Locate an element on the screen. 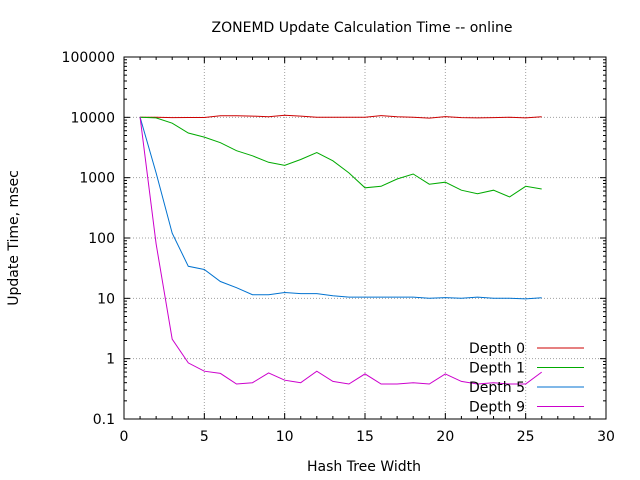 This screenshot has height=480, width=640. x-tick-label: 0 is located at coordinates (124, 437).